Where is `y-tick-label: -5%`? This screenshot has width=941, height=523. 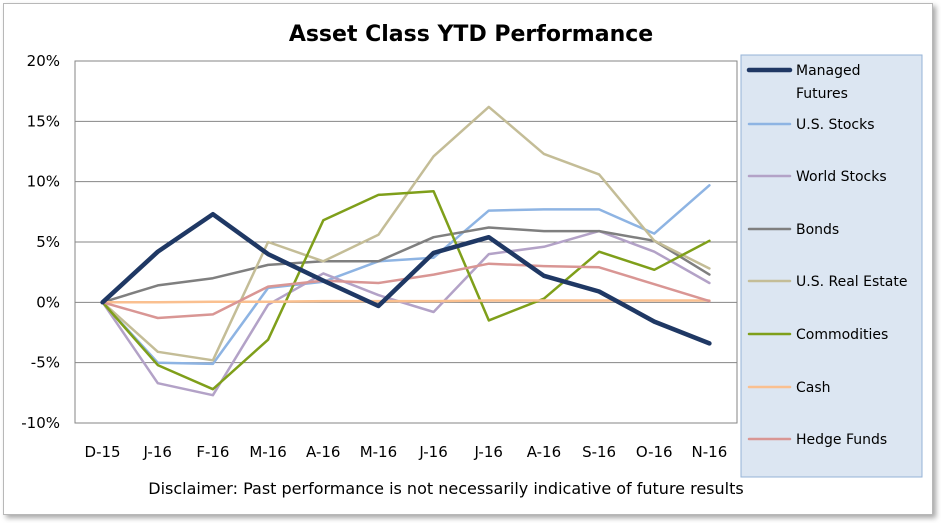 y-tick-label: -5% is located at coordinates (45, 363).